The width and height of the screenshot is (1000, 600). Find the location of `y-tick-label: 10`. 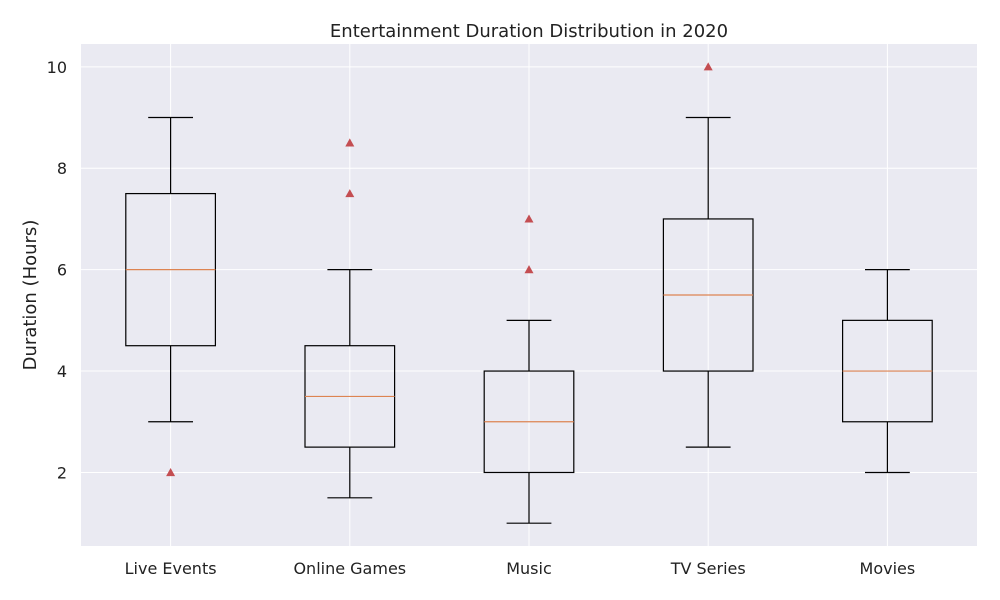

y-tick-label: 10 is located at coordinates (57, 67).